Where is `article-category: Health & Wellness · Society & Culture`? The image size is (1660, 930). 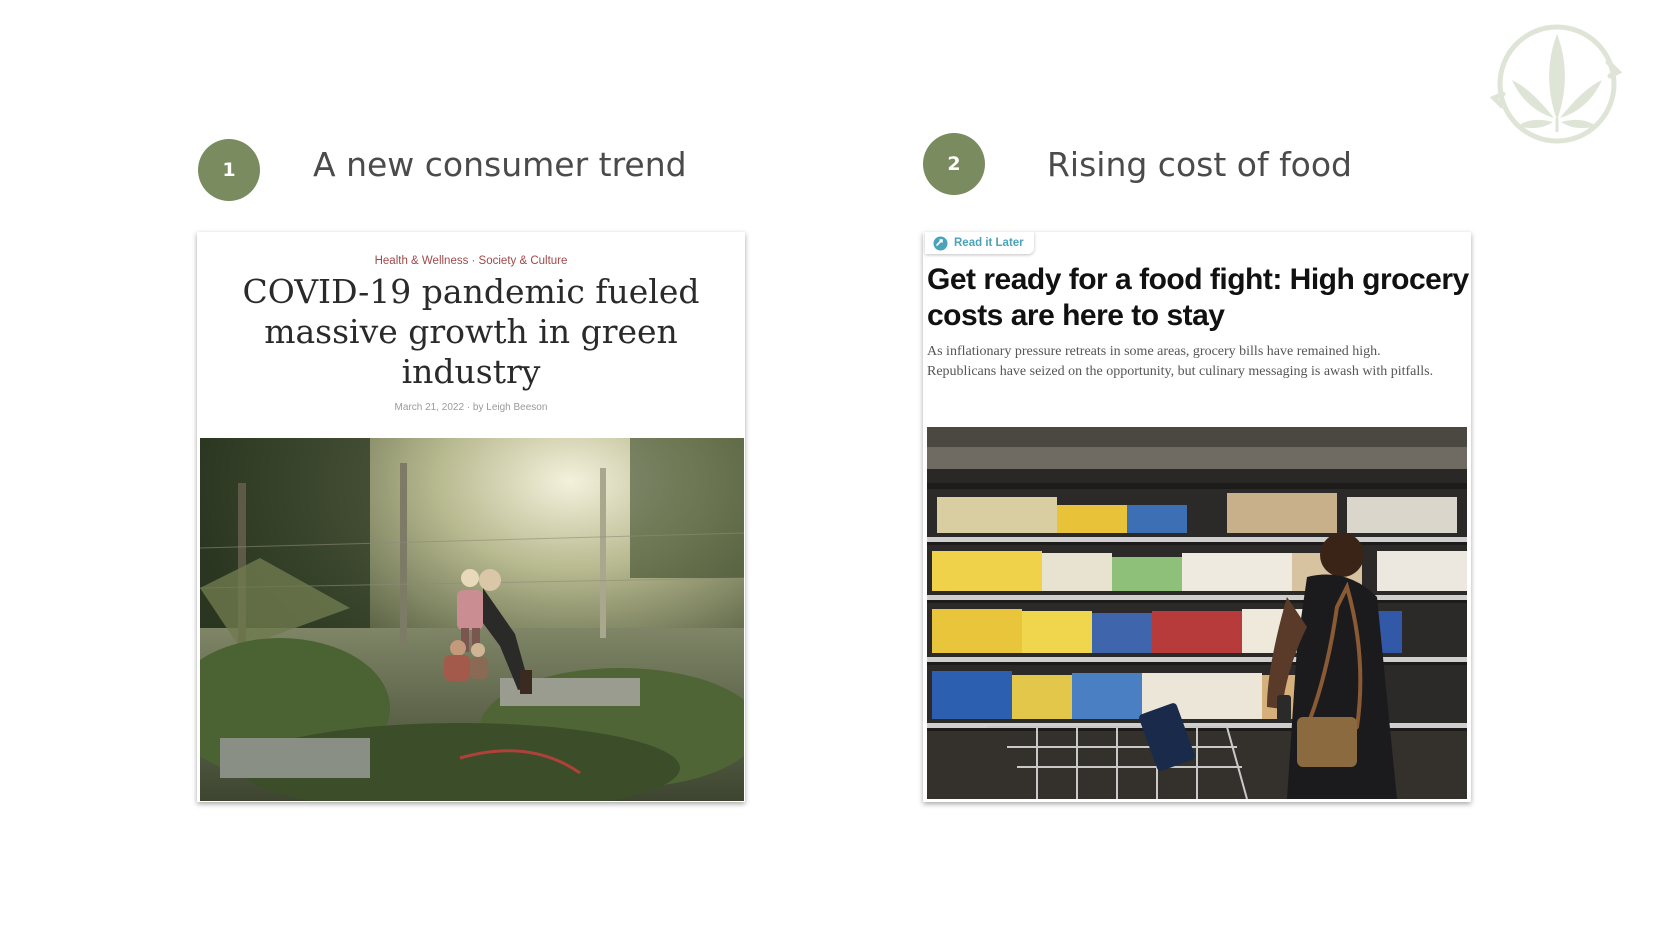
article-category: Health & Wellness · Society & Culture is located at coordinates (471, 261).